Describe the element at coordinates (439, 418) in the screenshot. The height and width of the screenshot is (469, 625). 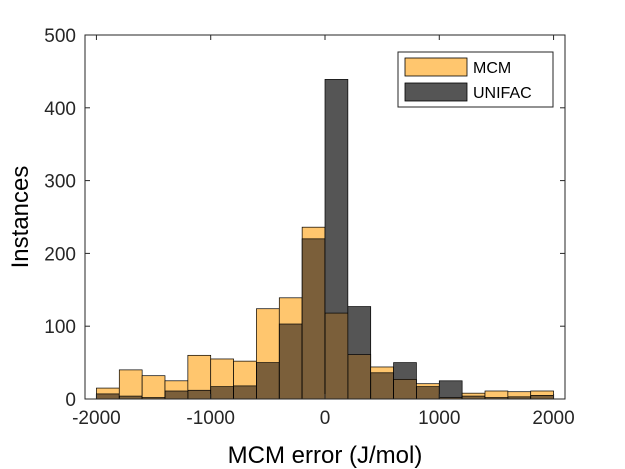
I see `x-tick-label: 1000` at that location.